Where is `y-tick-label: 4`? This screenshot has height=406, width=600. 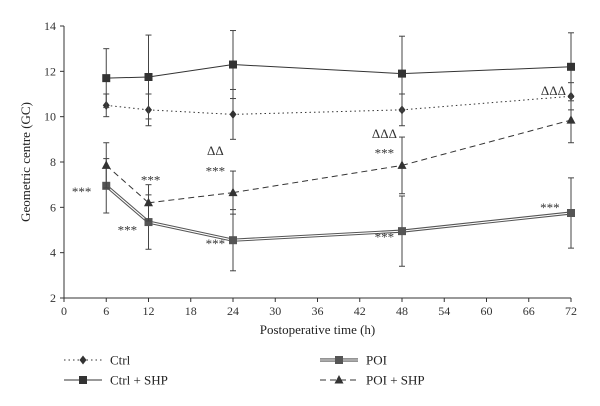 y-tick-label: 4 is located at coordinates (53, 253).